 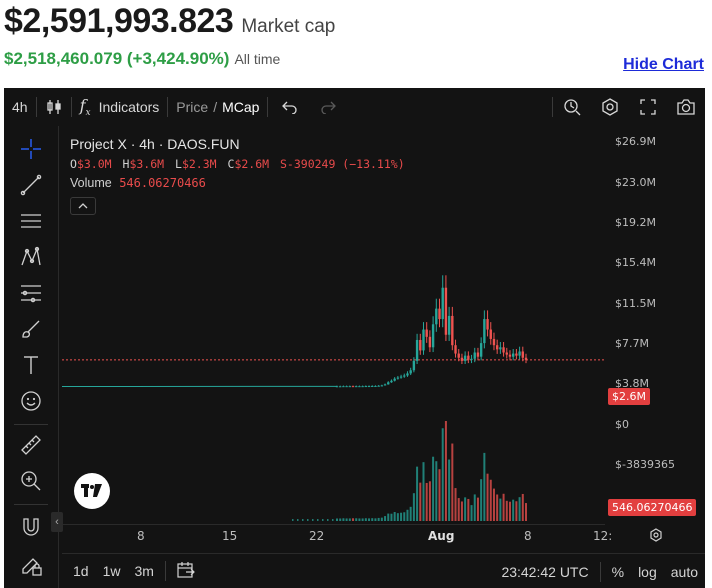 What do you see at coordinates (337, 535) in the screenshot?
I see `time-axis: 8 15 22 Aug 8 12:` at bounding box center [337, 535].